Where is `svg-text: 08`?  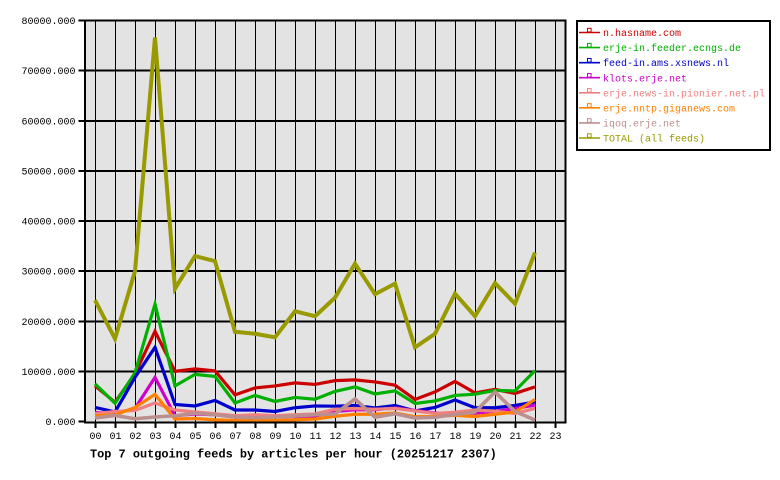
svg-text: 08 is located at coordinates (255, 437).